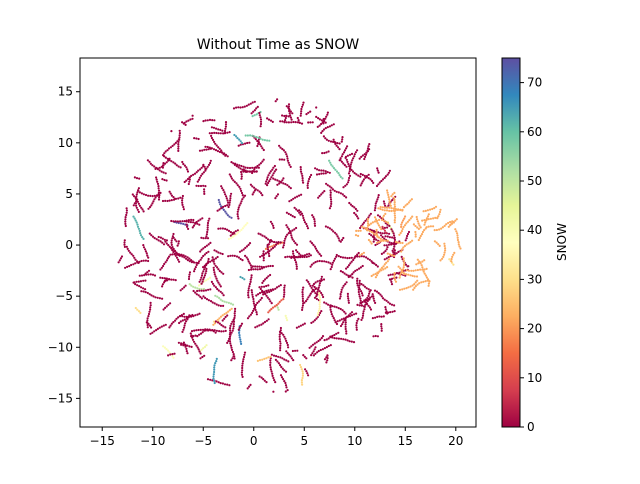 Image resolution: width=640 pixels, height=484 pixels. Describe the element at coordinates (354, 441) in the screenshot. I see `x-tick-label: 10` at that location.